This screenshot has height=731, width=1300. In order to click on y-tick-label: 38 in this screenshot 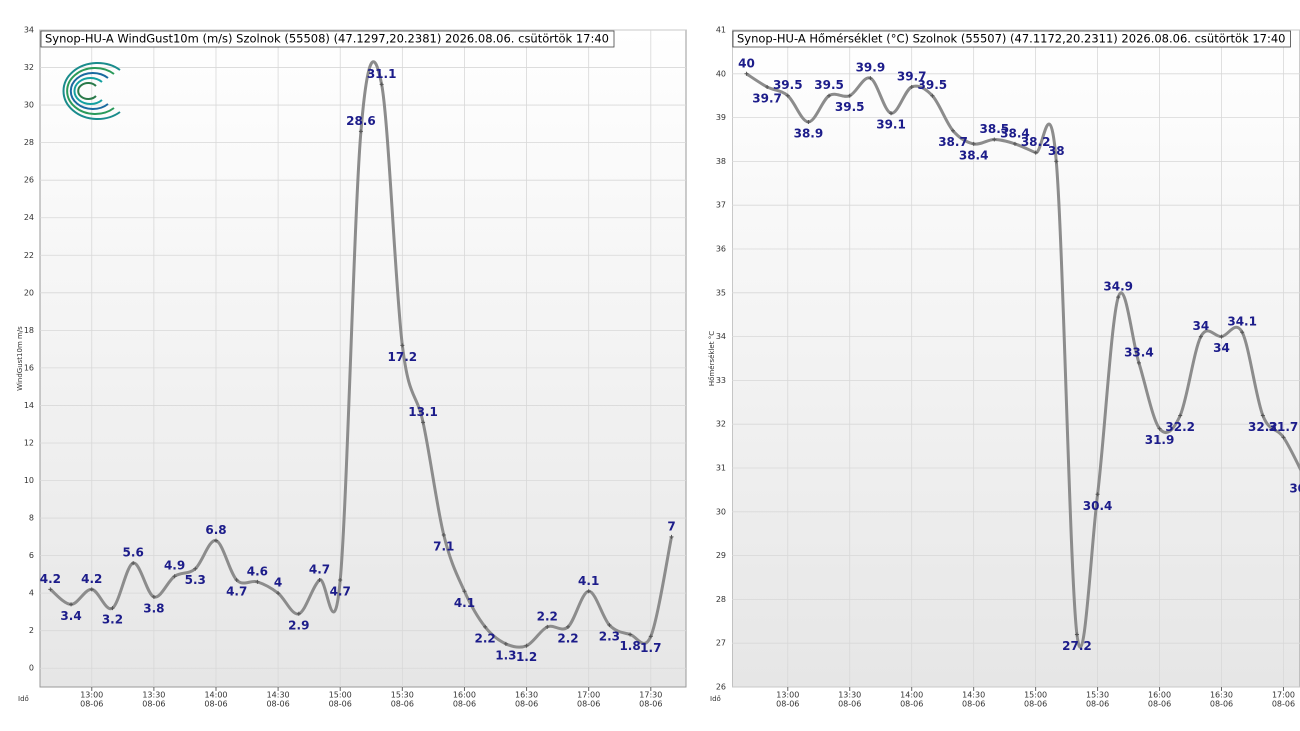, I will do `click(721, 161)`.